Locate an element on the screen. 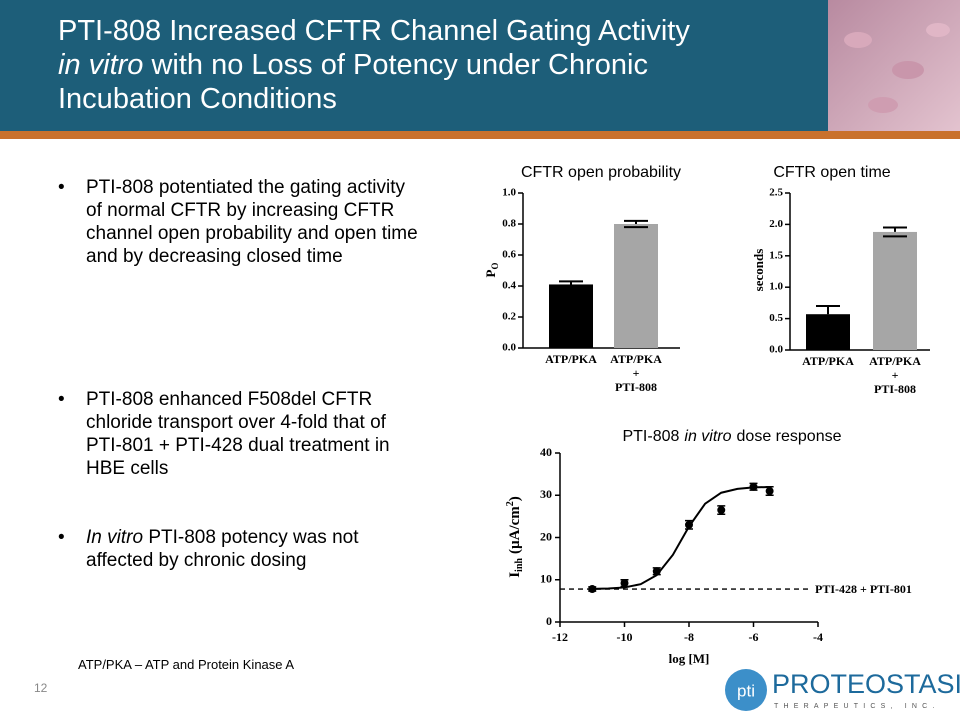 The height and width of the screenshot is (720, 960). y-axis-label-text: P is located at coordinates (490, 273).